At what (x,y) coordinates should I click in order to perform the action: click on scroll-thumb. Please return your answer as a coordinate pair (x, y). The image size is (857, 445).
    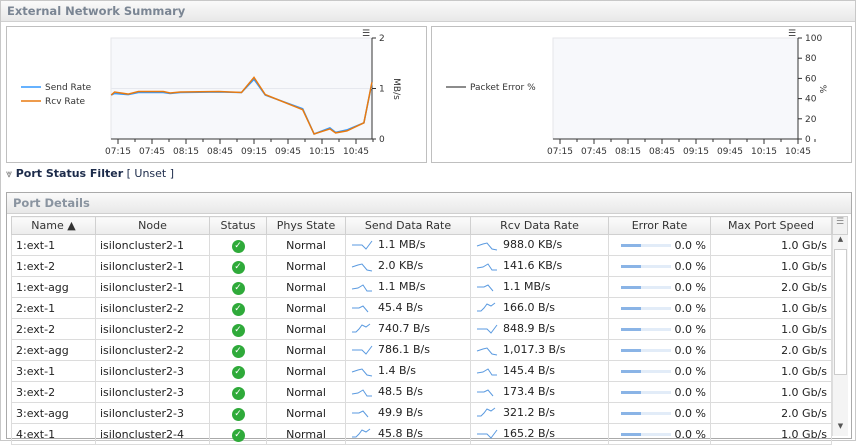
    Looking at the image, I should click on (840, 312).